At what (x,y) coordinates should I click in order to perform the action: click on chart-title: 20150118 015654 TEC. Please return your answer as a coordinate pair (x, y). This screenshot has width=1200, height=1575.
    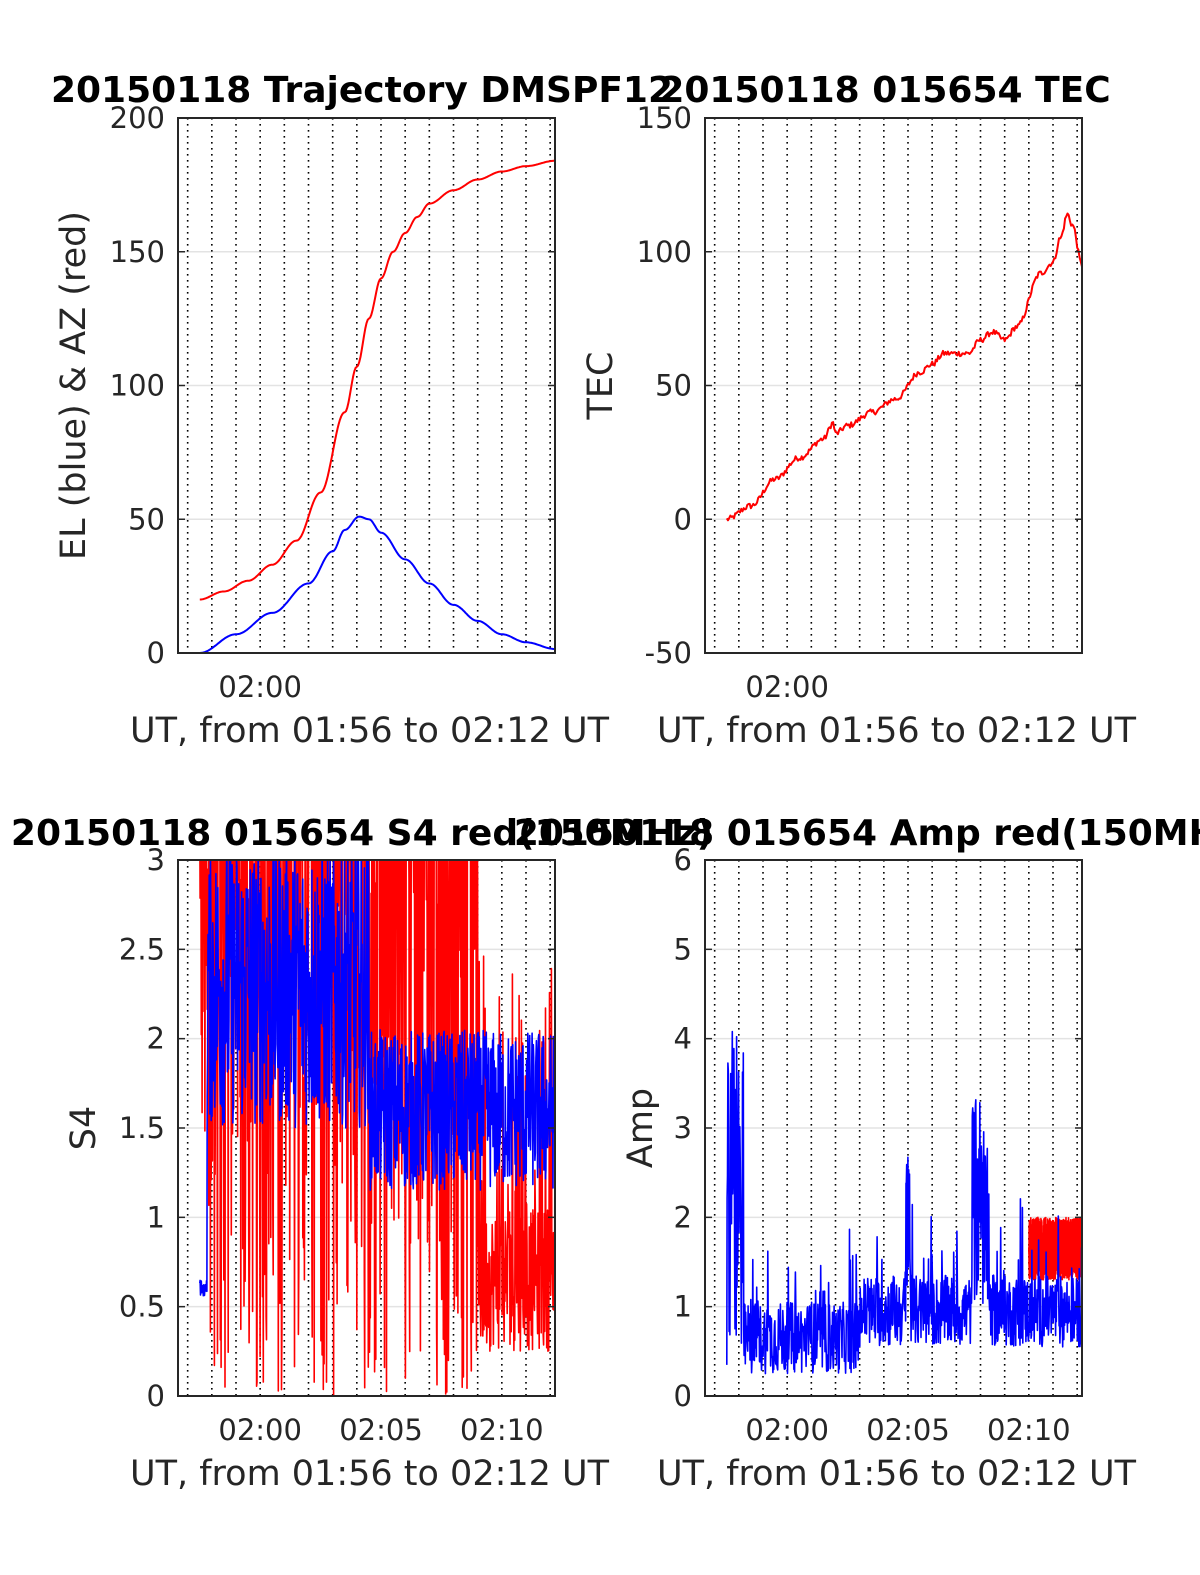
    Looking at the image, I should click on (884, 90).